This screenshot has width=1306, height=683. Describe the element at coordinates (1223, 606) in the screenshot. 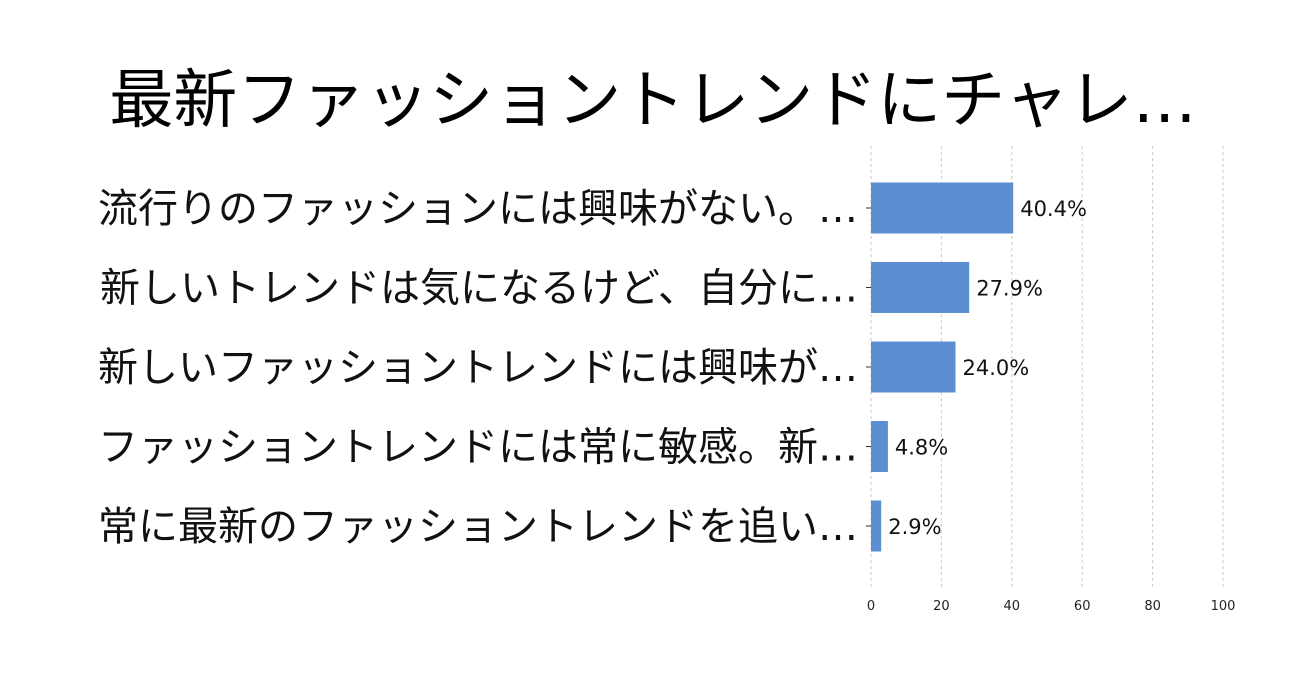

I see `x-tick-label: 100` at that location.